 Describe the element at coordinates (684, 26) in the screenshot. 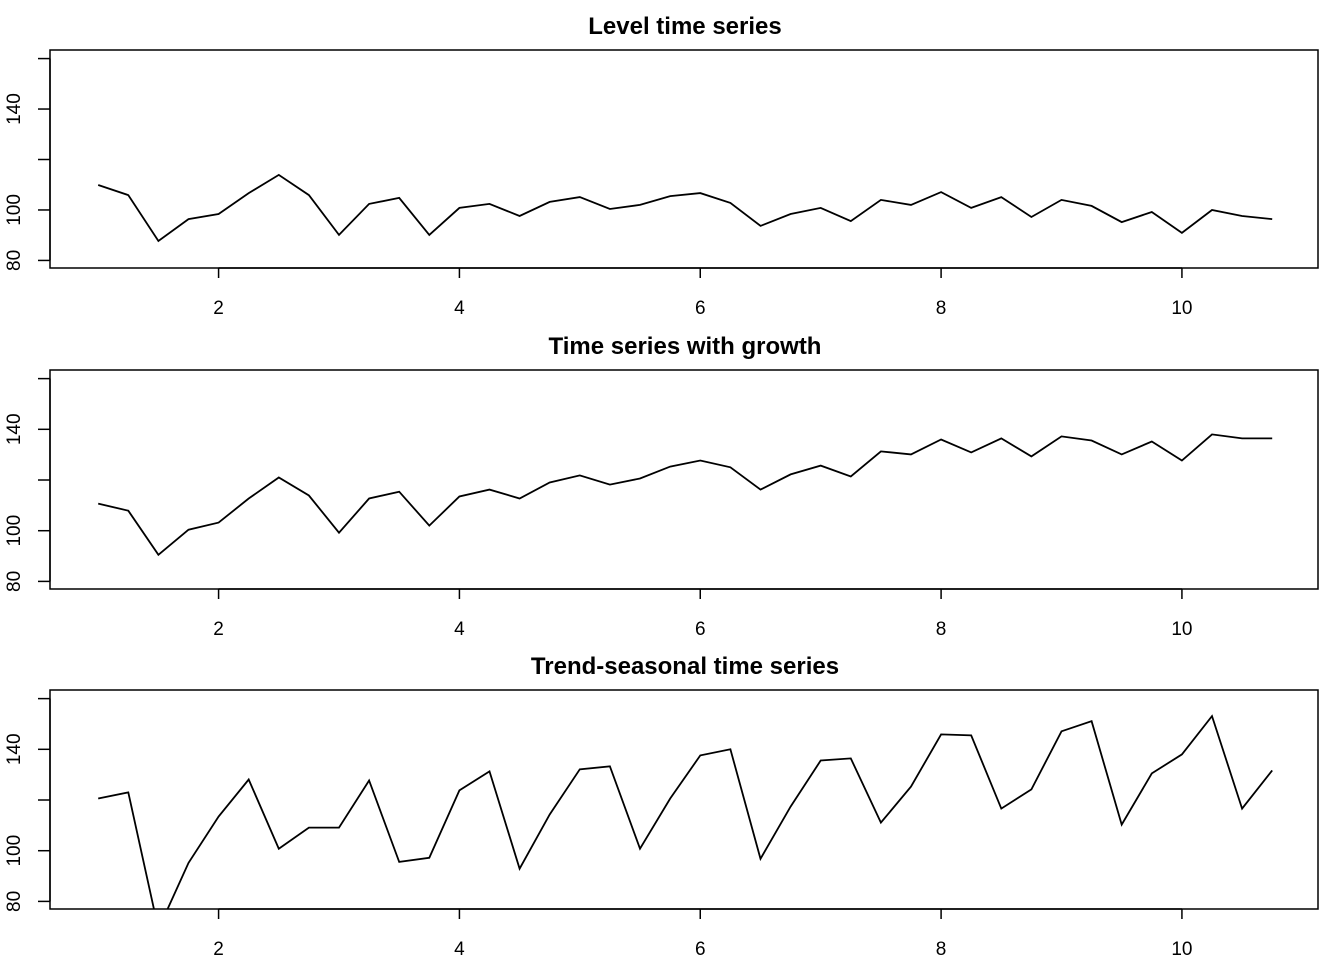

I see `chart-title: Level time series` at that location.